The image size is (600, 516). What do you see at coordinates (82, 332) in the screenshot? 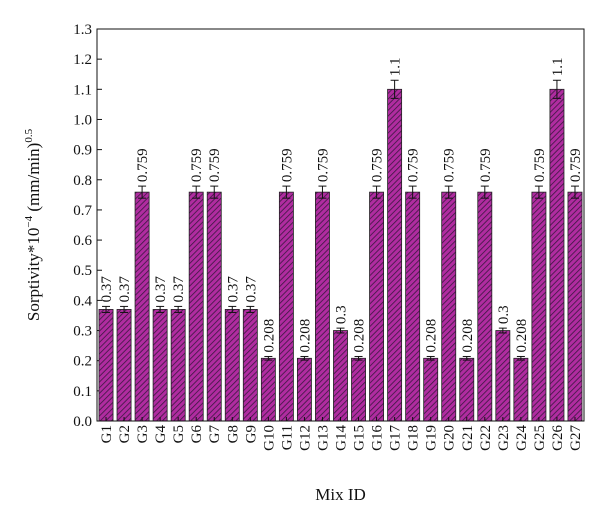
I see `y-tick-label: 0.3` at bounding box center [82, 332].